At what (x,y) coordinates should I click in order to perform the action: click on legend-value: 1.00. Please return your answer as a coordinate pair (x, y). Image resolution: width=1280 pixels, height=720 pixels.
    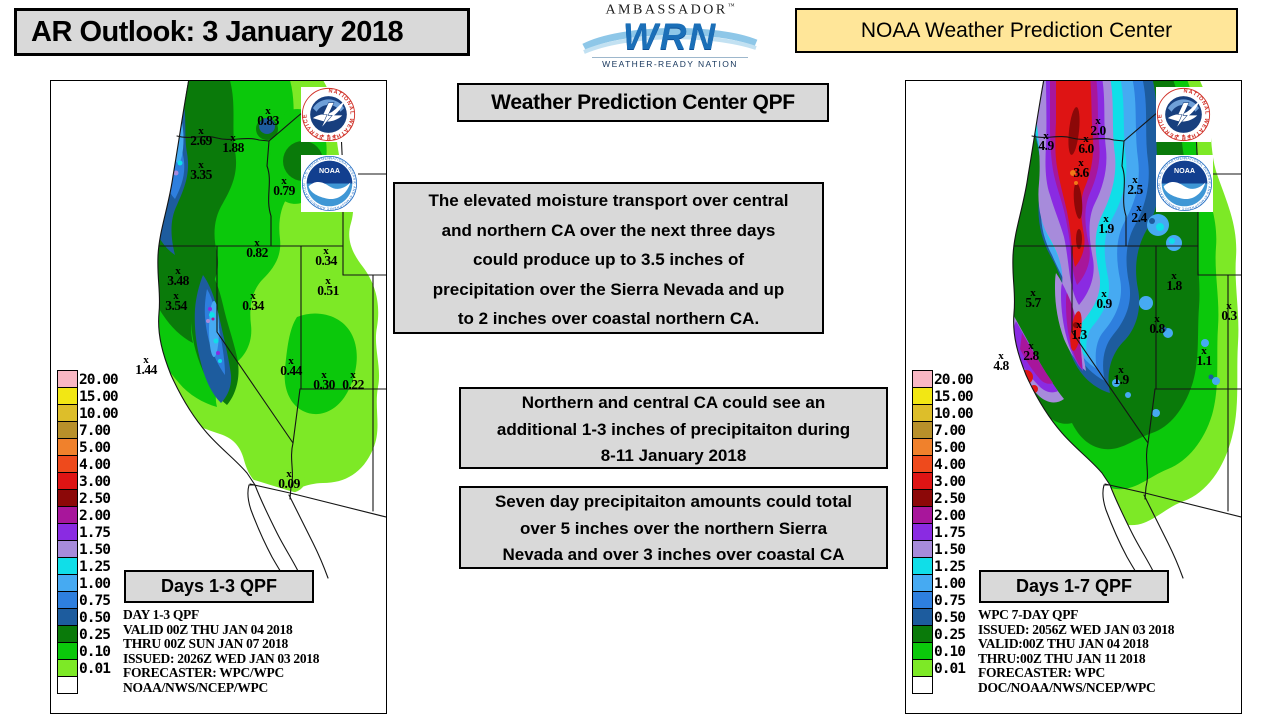
    Looking at the image, I should click on (95, 583).